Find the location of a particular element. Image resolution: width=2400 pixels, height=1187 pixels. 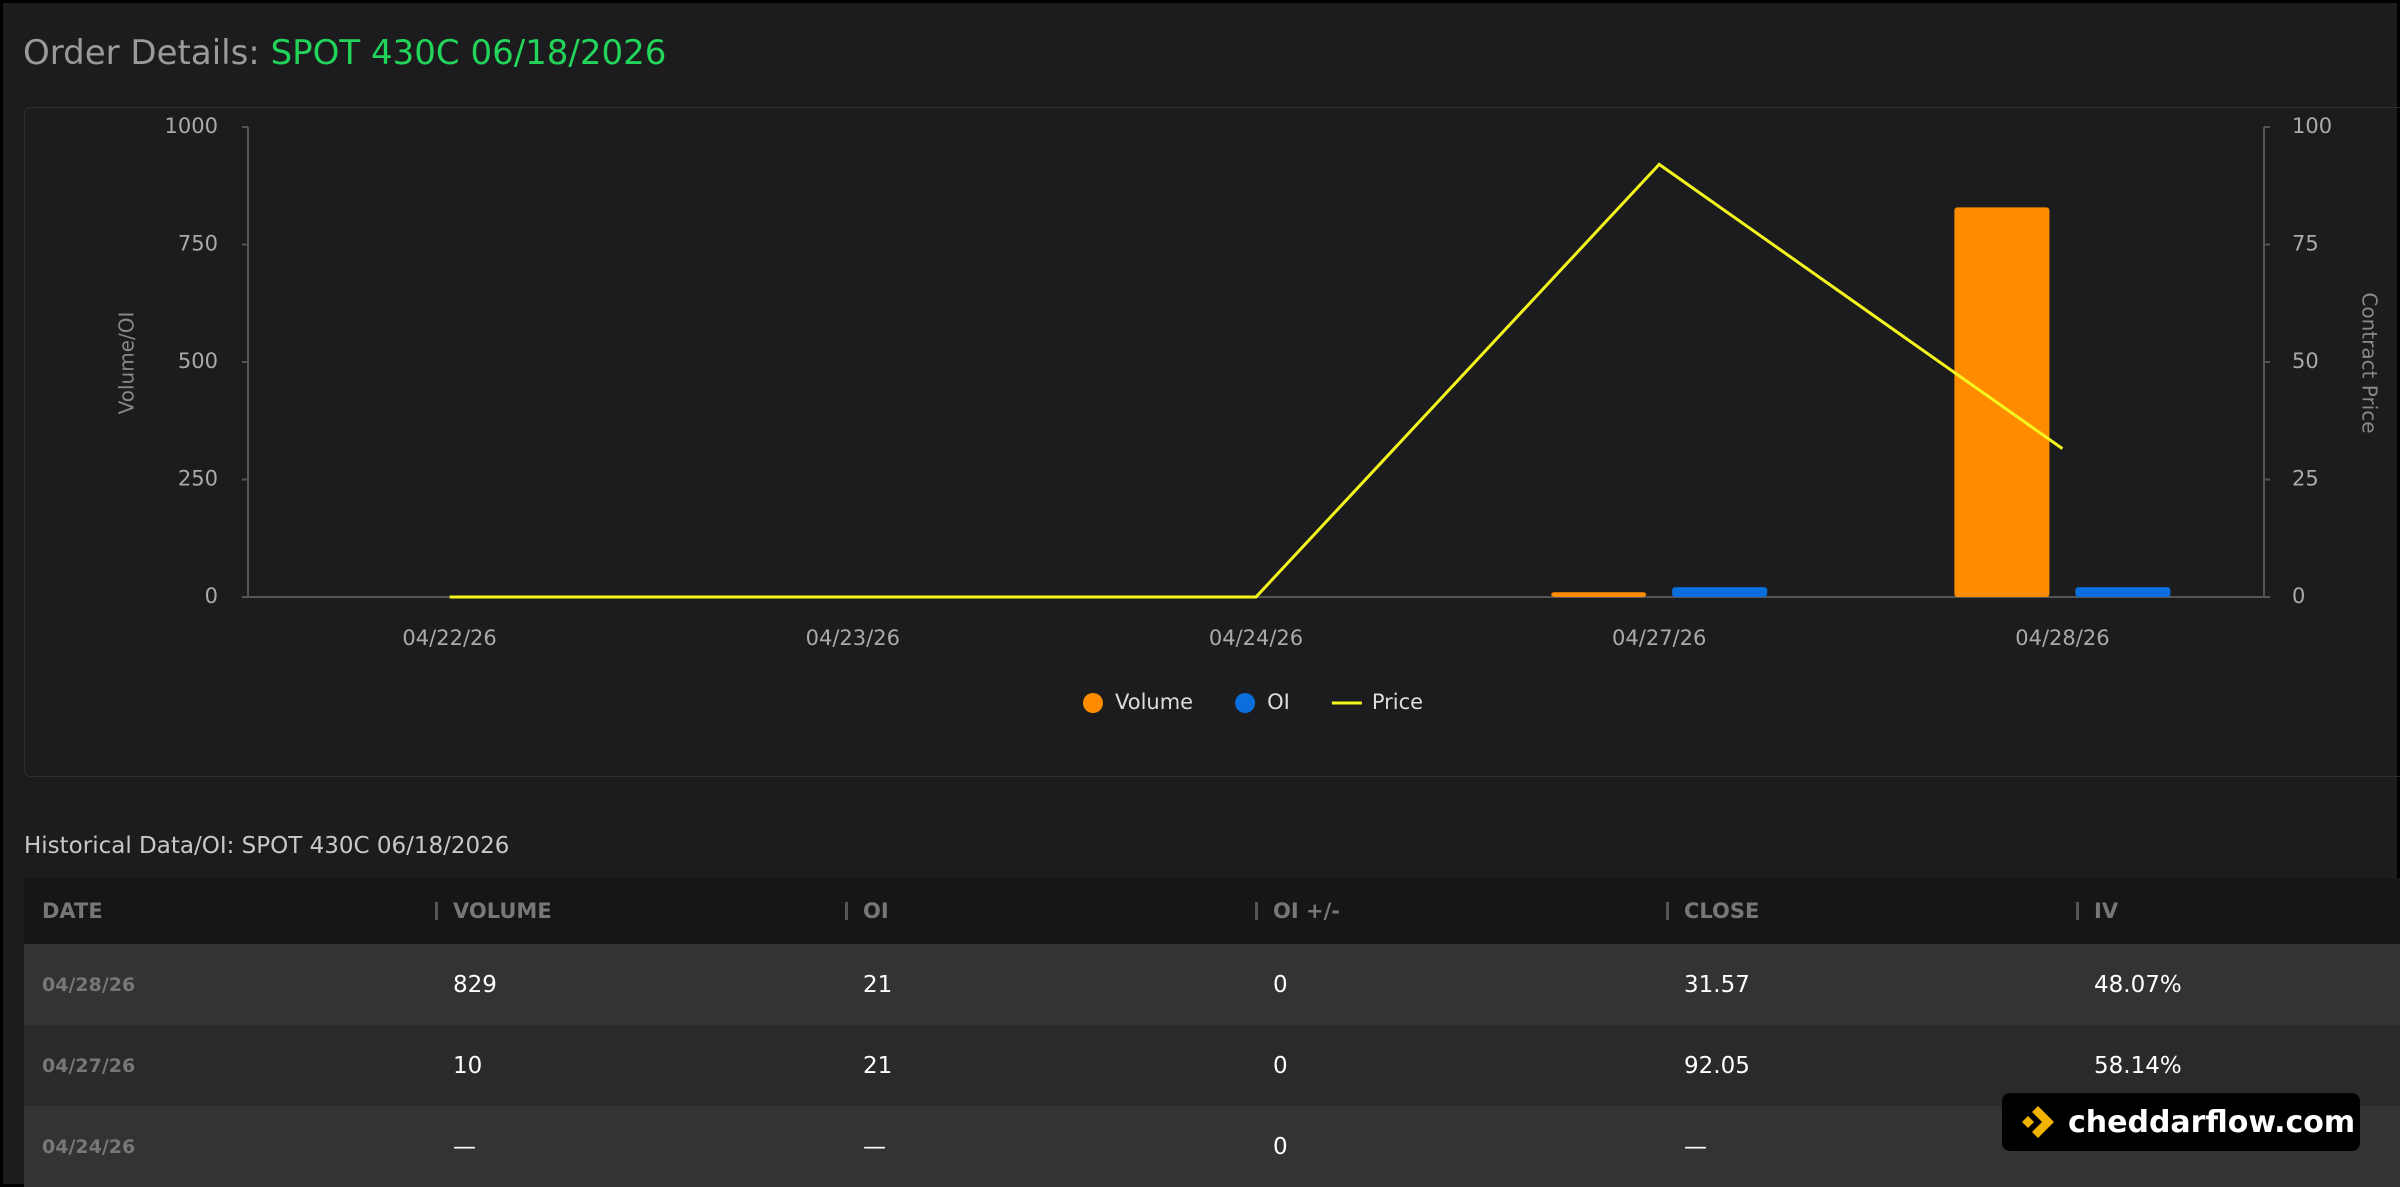

y-tick-label: 500 is located at coordinates (198, 361).